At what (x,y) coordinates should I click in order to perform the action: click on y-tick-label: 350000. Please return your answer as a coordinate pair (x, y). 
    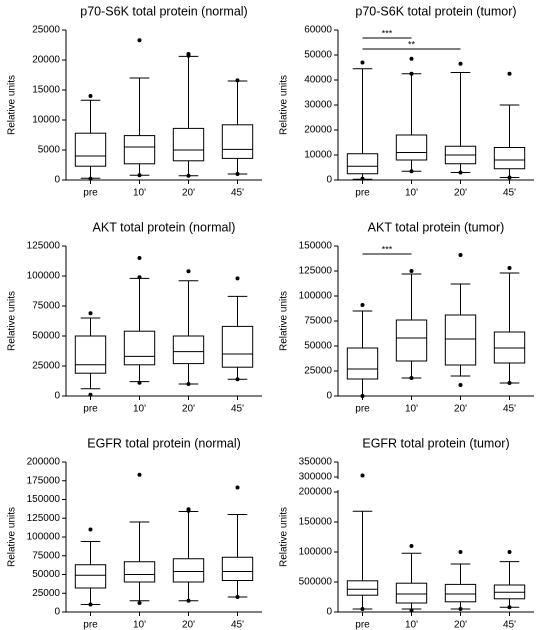
    Looking at the image, I should click on (316, 462).